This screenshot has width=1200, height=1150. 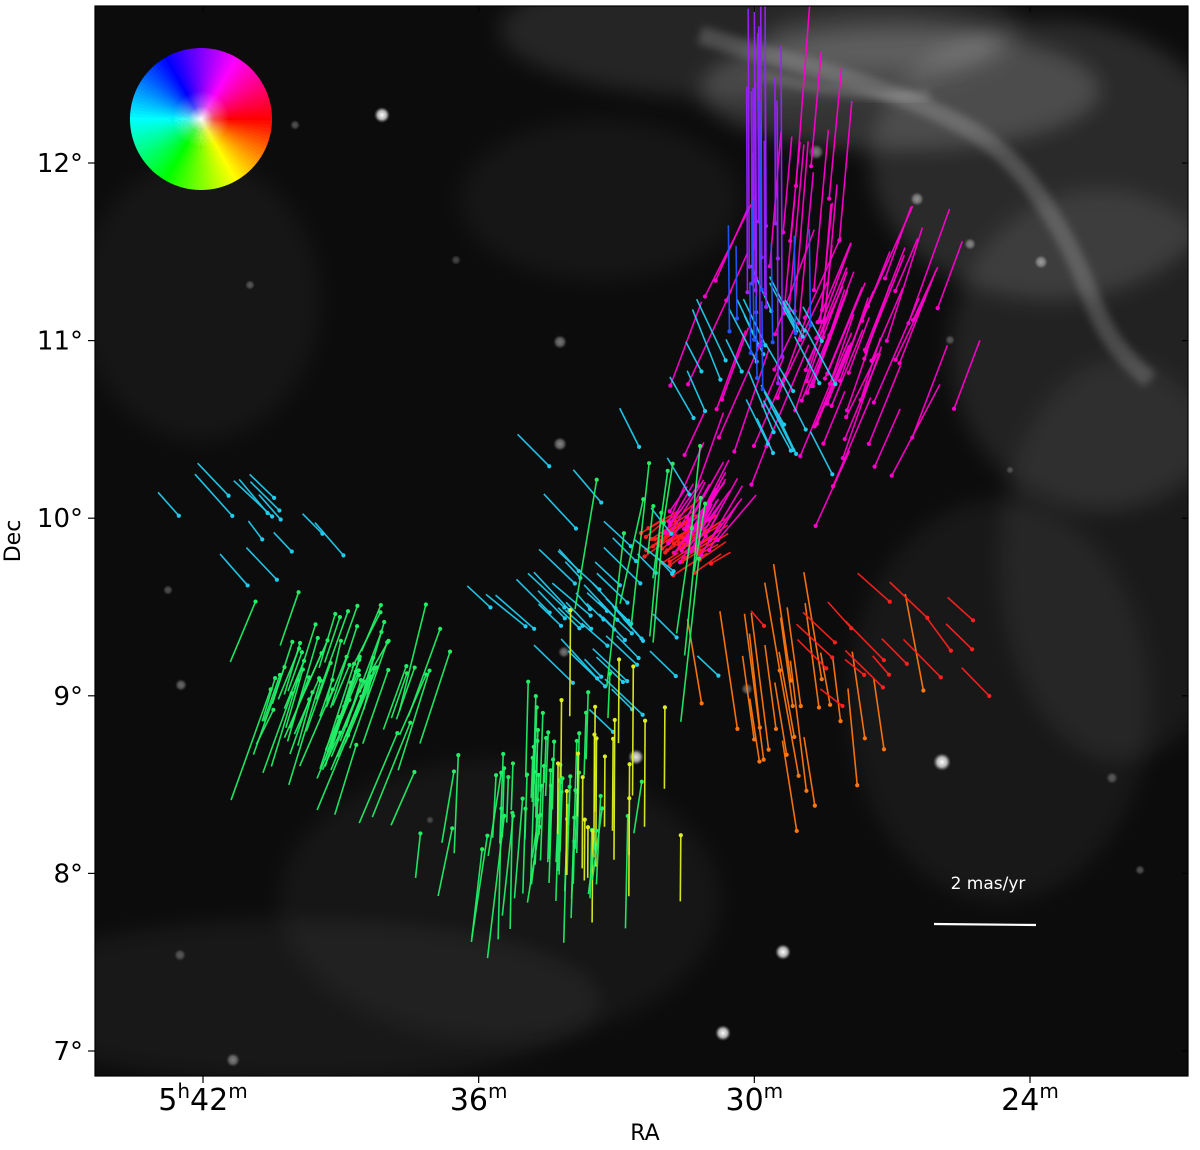 What do you see at coordinates (644, 1133) in the screenshot?
I see `x-axis-title: RA` at bounding box center [644, 1133].